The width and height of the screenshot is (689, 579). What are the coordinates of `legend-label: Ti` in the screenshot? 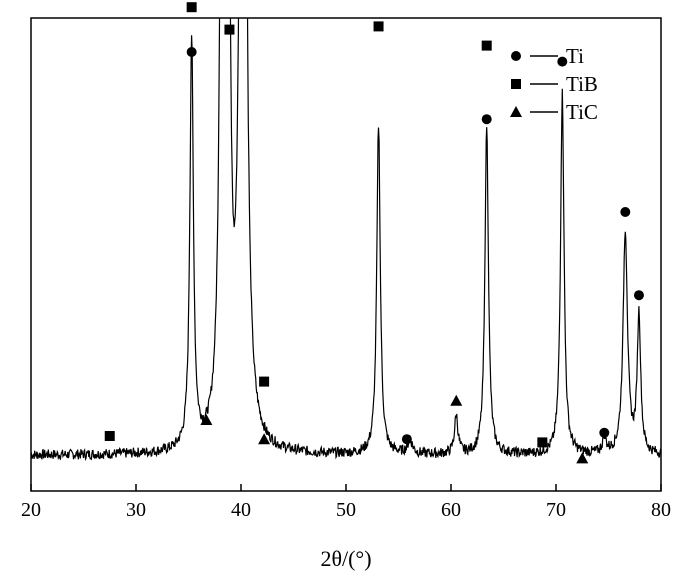 It's located at (575, 56).